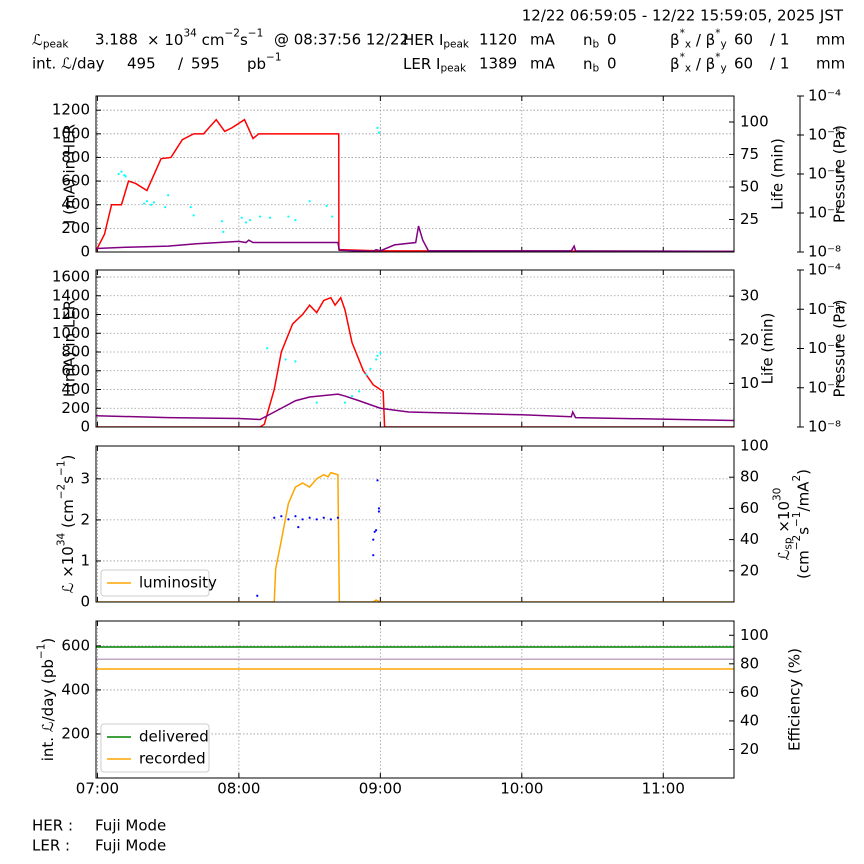  I want to click on text-segment: /mA, so click(803, 496).